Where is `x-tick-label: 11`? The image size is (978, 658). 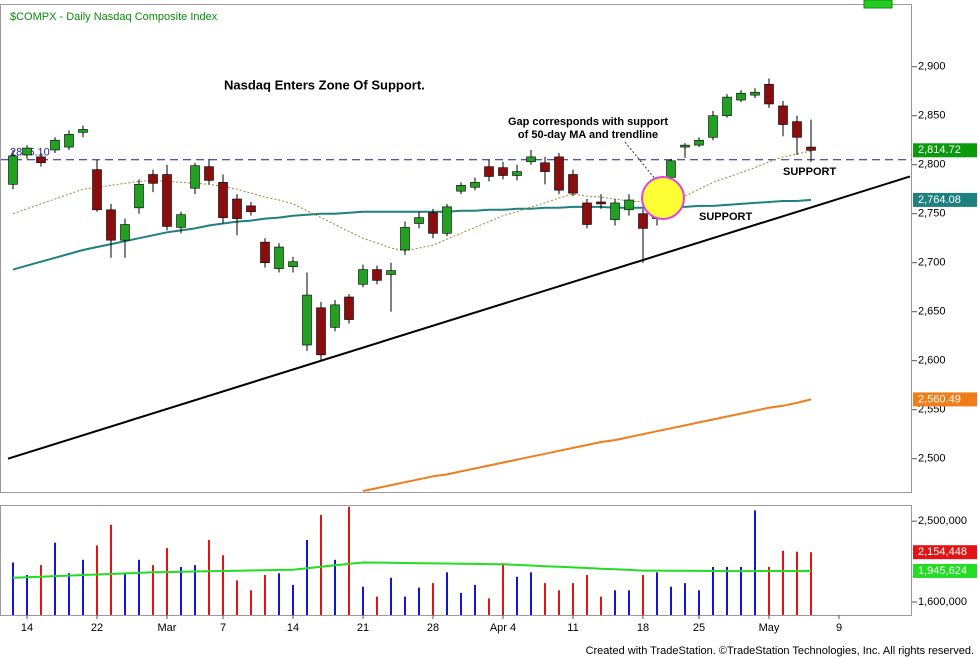 x-tick-label: 11 is located at coordinates (572, 628).